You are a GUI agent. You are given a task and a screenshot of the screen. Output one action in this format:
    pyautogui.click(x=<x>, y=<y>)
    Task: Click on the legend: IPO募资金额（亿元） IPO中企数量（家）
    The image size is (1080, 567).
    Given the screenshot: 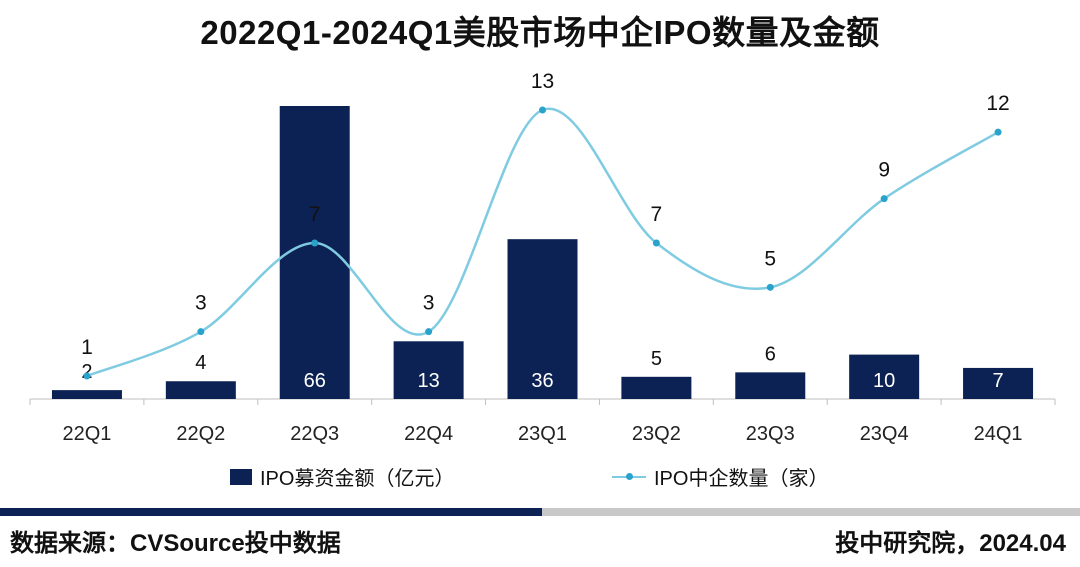 What is the action you would take?
    pyautogui.click(x=540, y=477)
    